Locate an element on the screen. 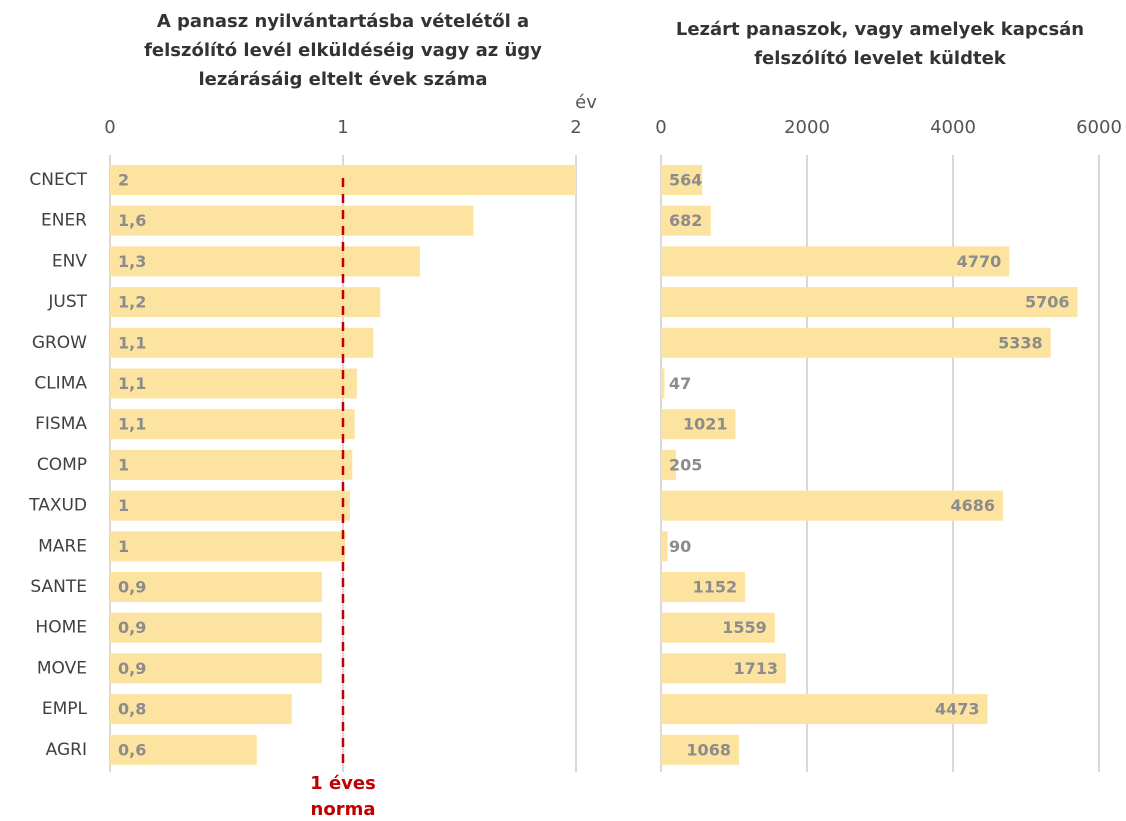 Image resolution: width=1126 pixels, height=821 pixels. chart-title: felszólító levél elküldéséig vagy az ügy is located at coordinates (343, 50).